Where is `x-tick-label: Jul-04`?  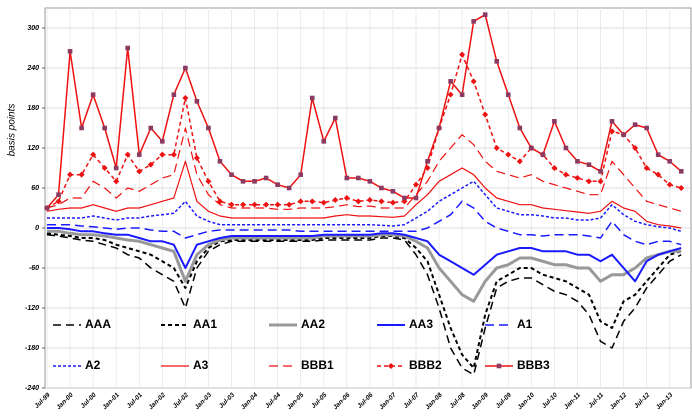 x-tick-label: Jul-04 is located at coordinates (273, 400).